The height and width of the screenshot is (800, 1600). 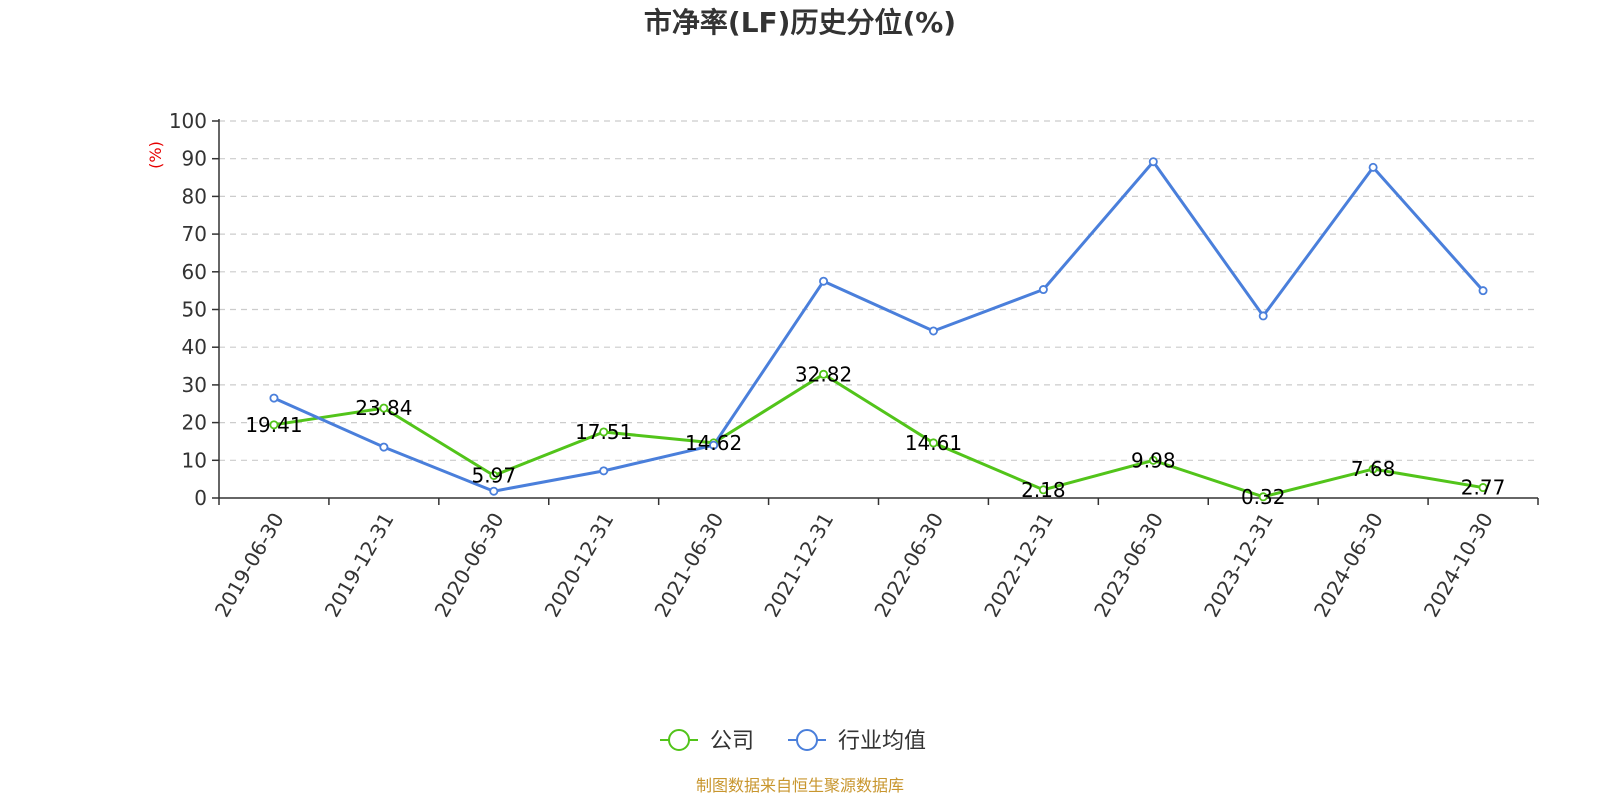 I want to click on data-label: 9.98, so click(x=1153, y=460).